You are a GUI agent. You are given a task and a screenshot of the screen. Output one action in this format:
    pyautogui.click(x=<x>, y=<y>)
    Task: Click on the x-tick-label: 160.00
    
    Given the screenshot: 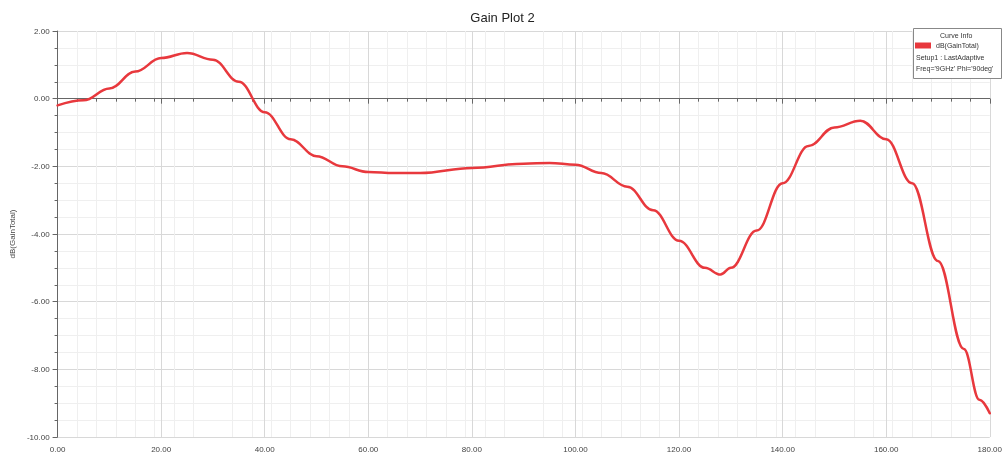 What is the action you would take?
    pyautogui.click(x=886, y=449)
    